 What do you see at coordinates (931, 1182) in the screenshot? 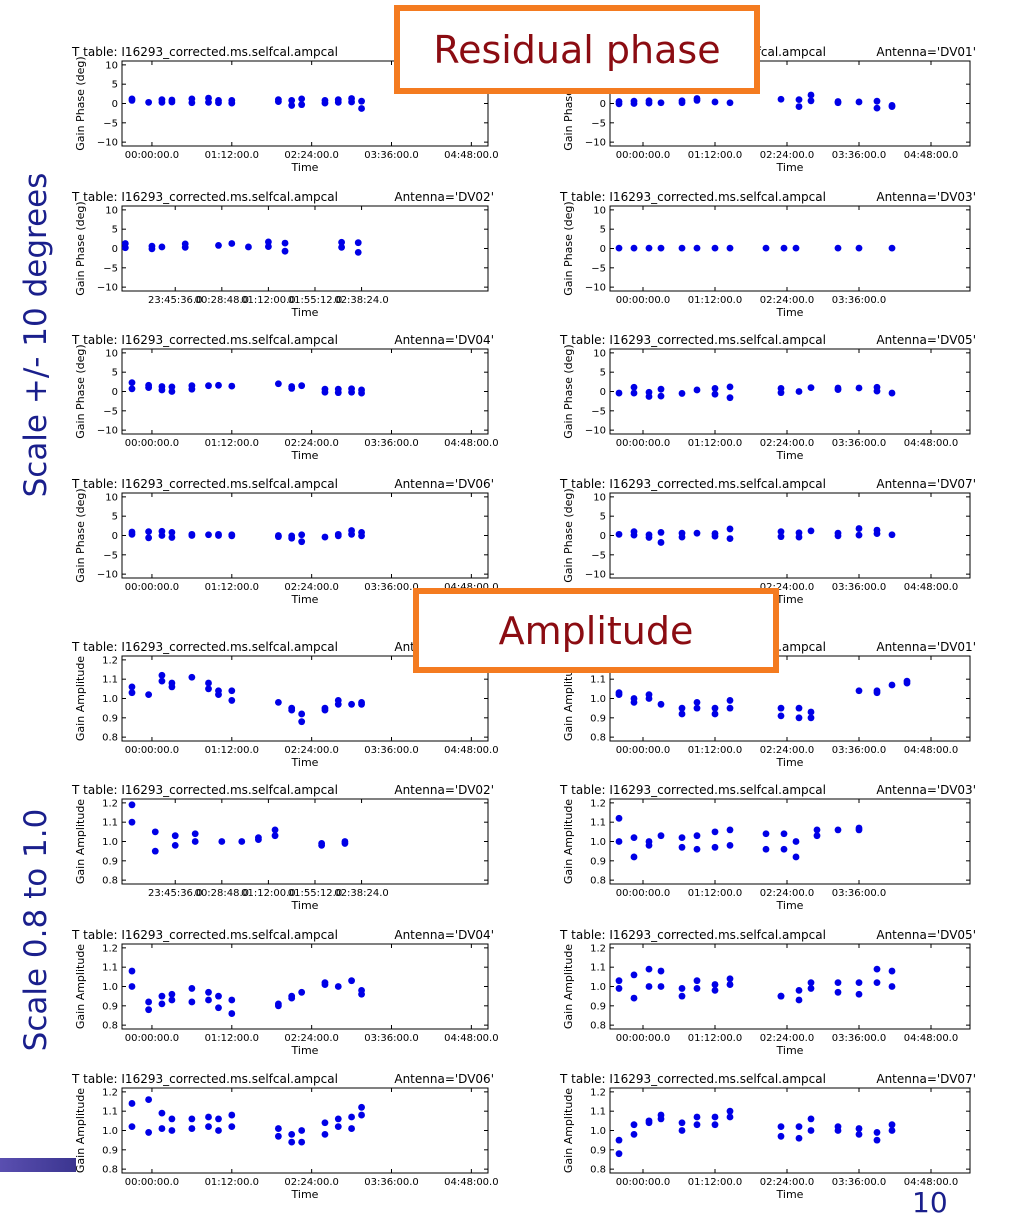
I see `x-tick-label: 04:48:00.0` at bounding box center [931, 1182].